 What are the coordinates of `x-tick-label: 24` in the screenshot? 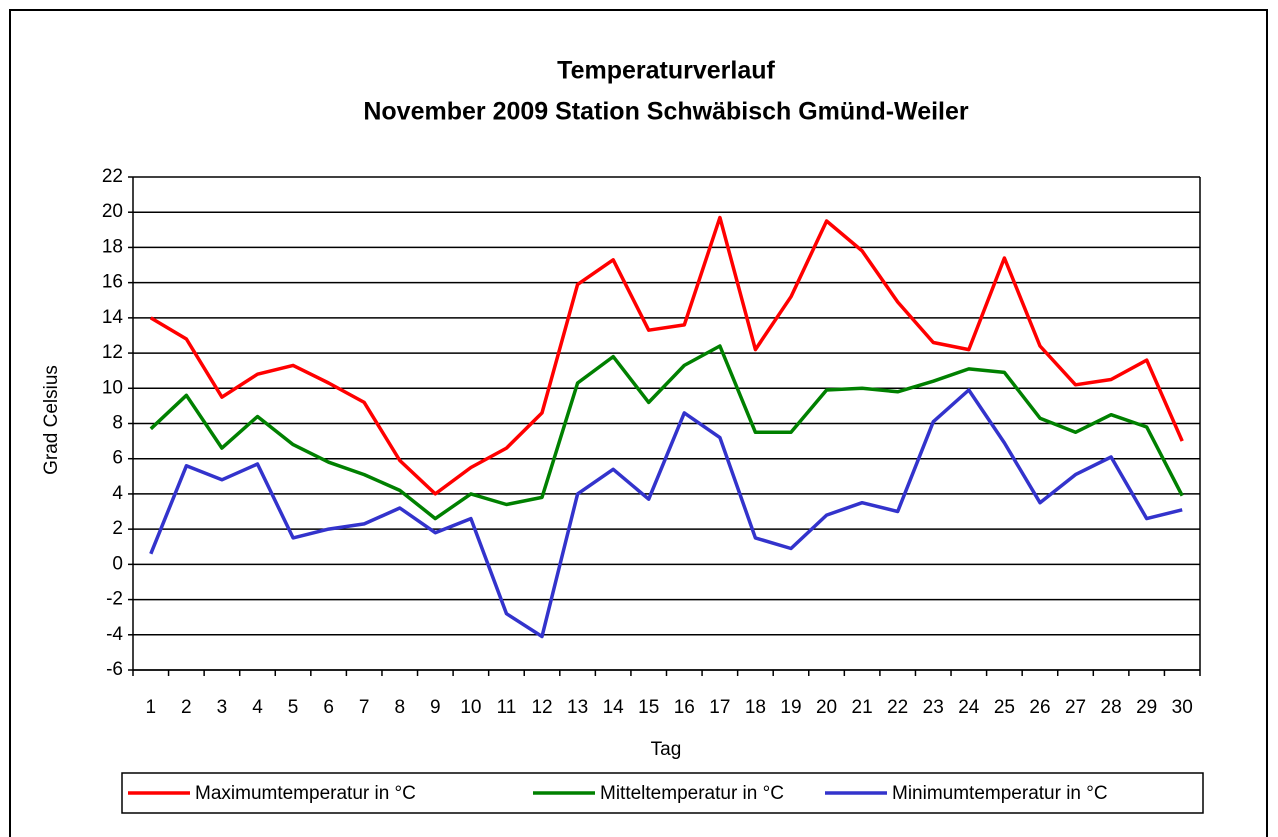 It's located at (969, 707).